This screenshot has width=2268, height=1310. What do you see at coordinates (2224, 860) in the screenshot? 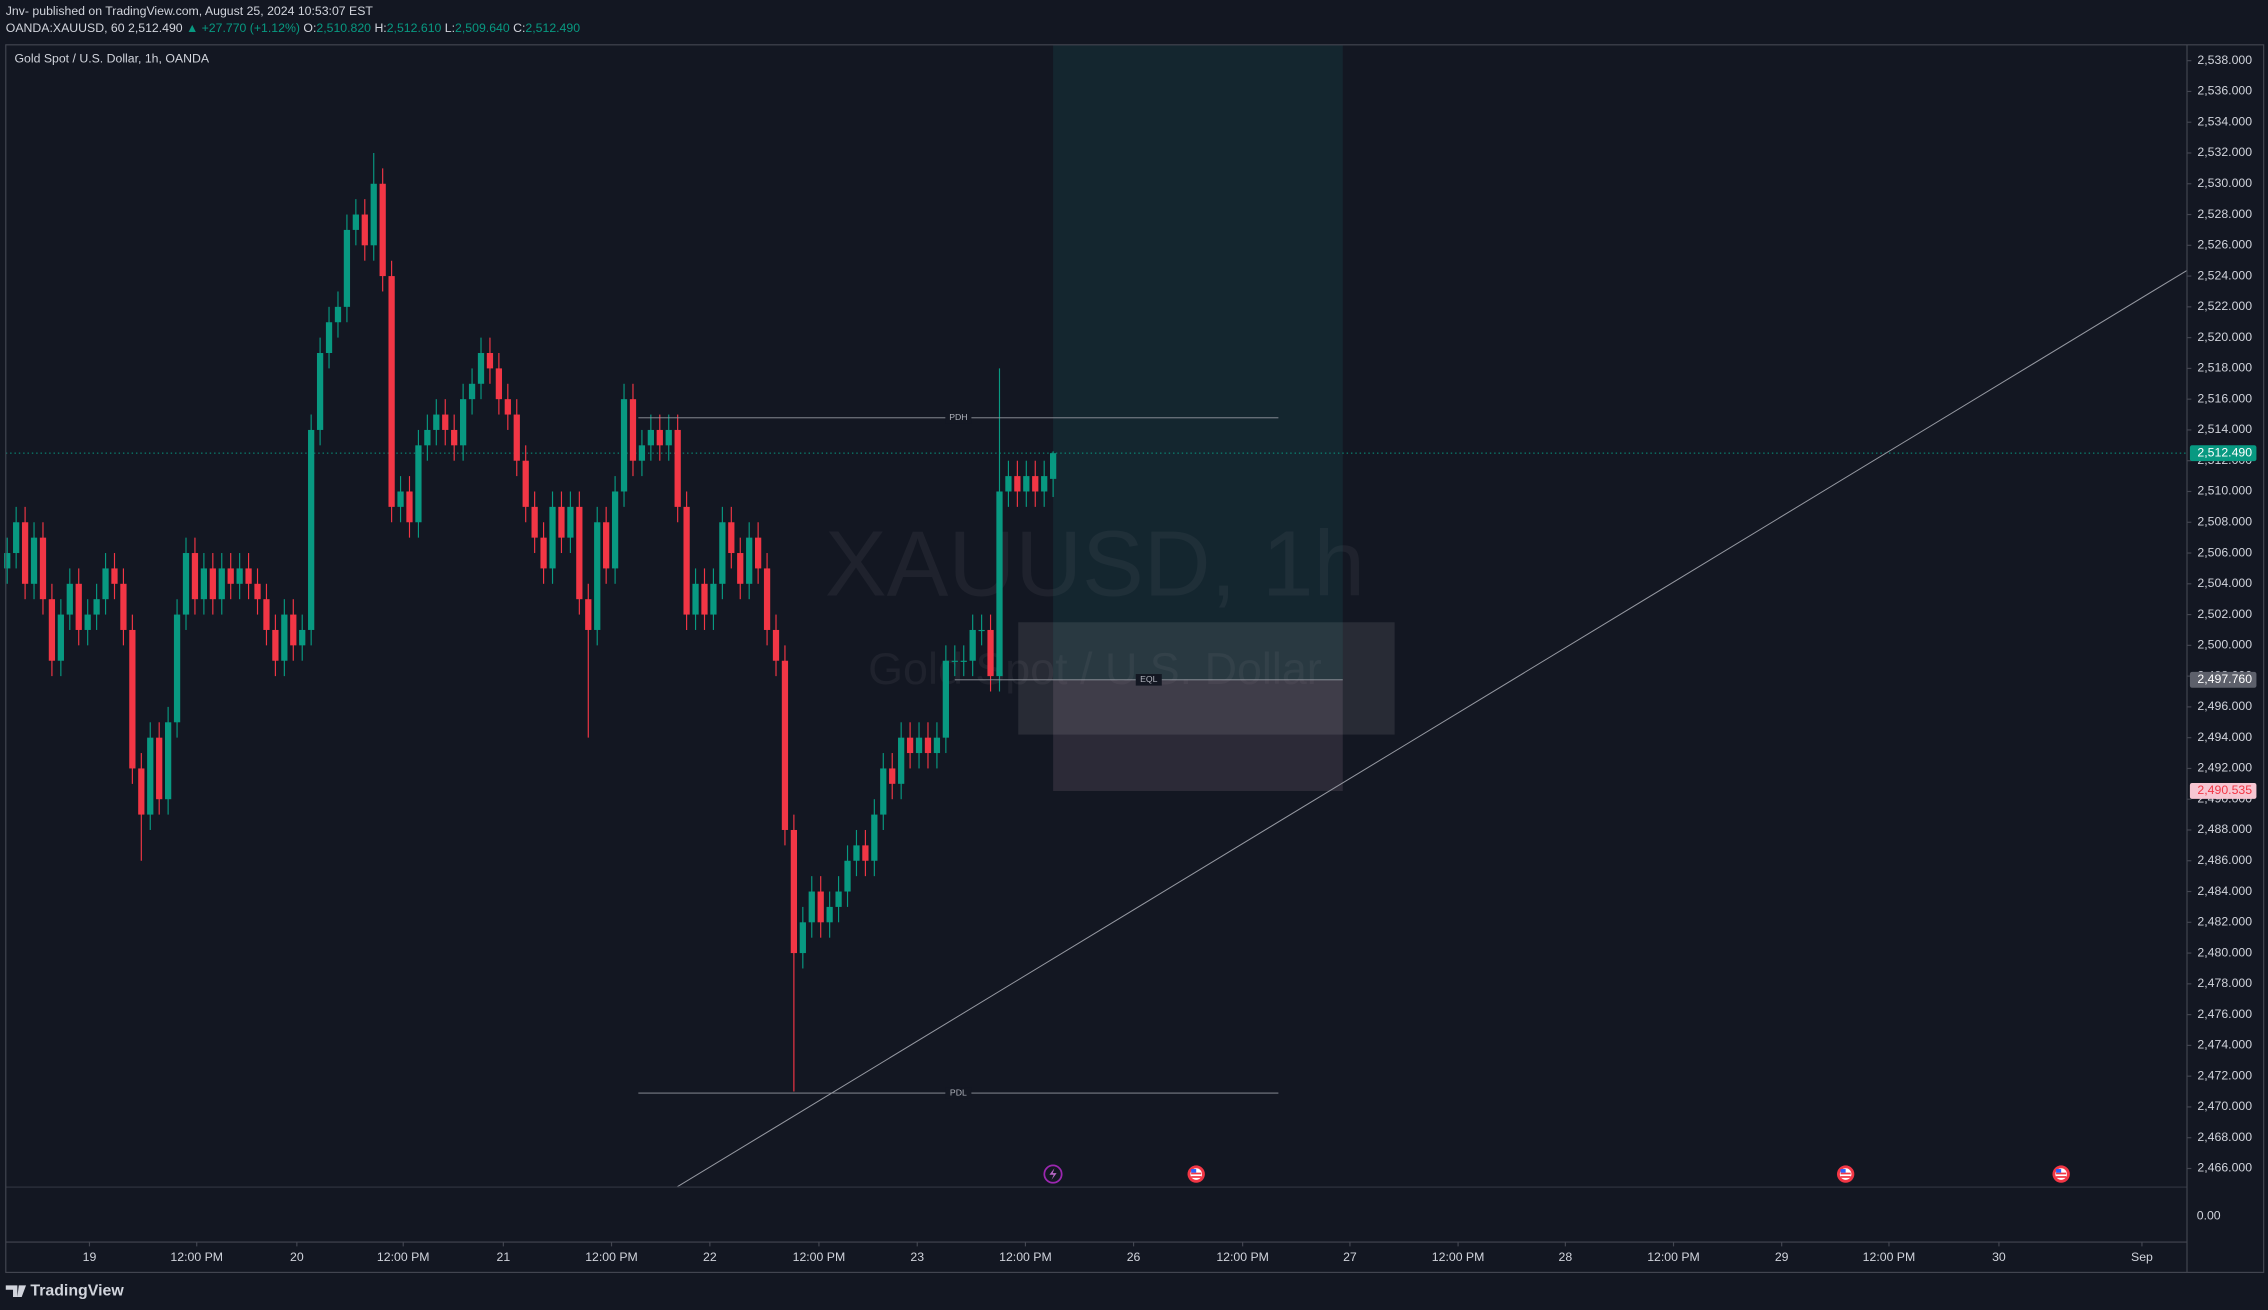
I see `y-tick-label: 2,486.000` at bounding box center [2224, 860].